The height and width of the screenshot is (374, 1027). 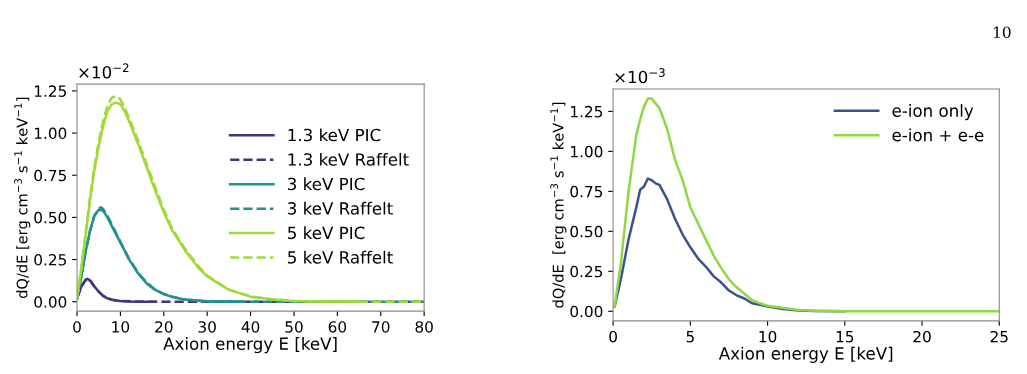 What do you see at coordinates (845, 337) in the screenshot?
I see `x-tick-label: 15` at bounding box center [845, 337].